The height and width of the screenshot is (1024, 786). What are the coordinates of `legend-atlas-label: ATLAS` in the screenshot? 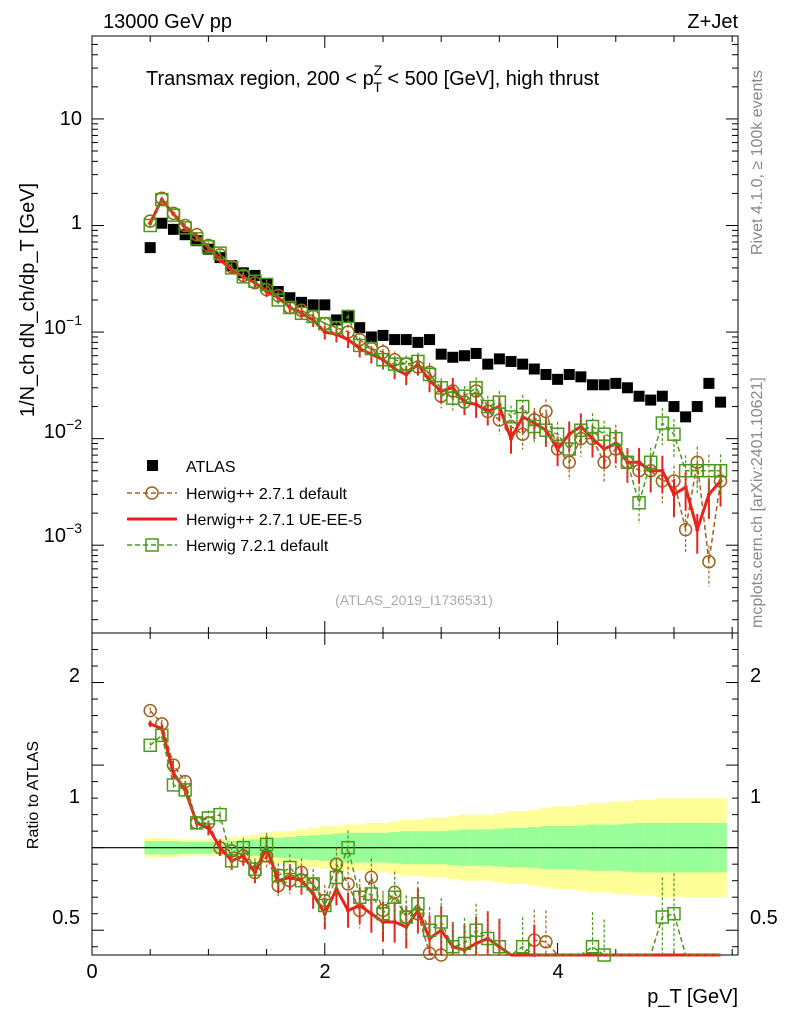 It's located at (211, 467).